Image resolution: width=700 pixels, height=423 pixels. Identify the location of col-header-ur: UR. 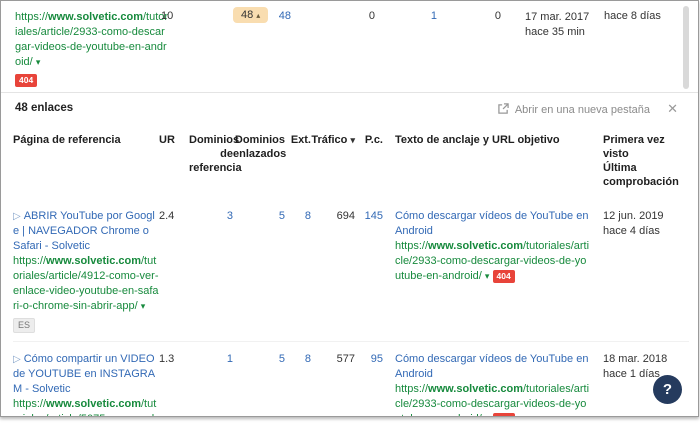
(167, 140).